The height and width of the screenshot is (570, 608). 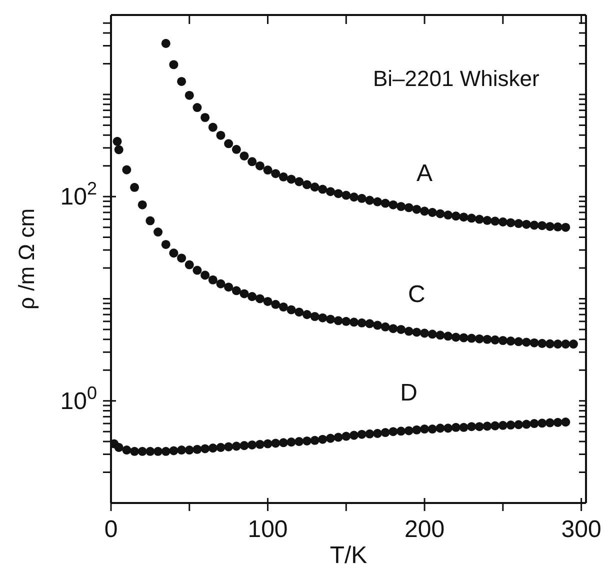 I want to click on y-tick-label: 10$^{0}$, so click(x=78, y=398).